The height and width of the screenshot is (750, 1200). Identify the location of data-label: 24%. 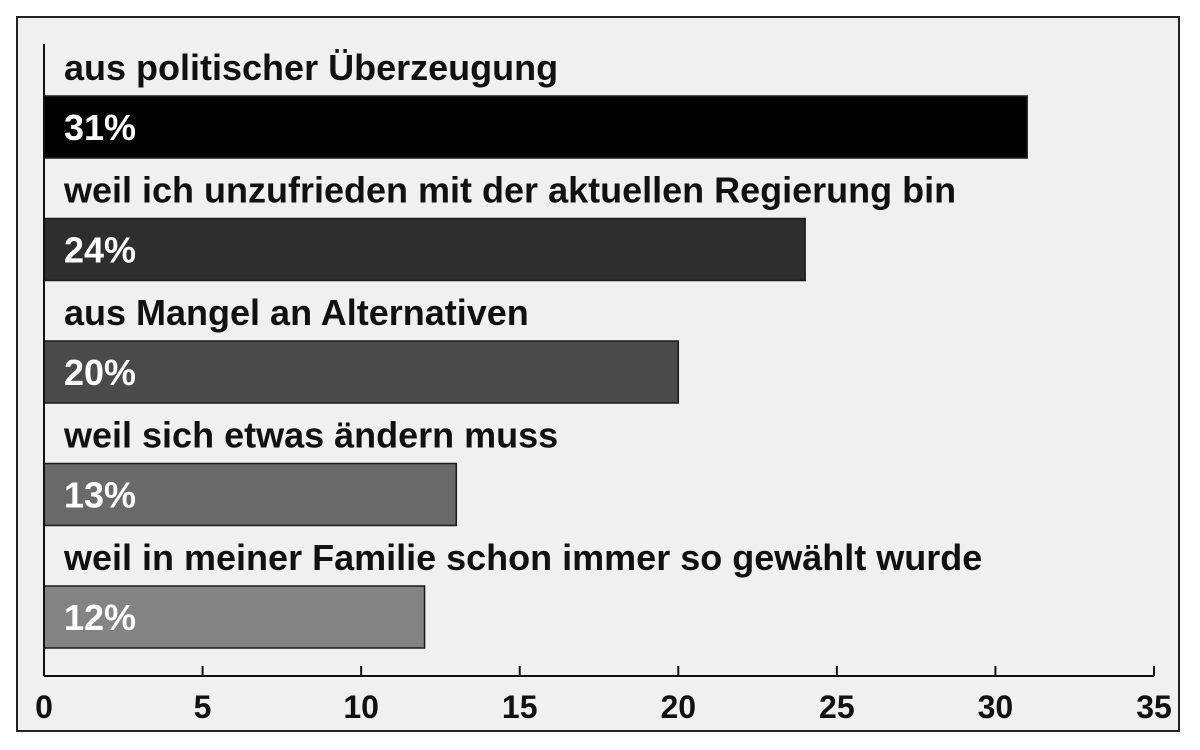
(100, 250).